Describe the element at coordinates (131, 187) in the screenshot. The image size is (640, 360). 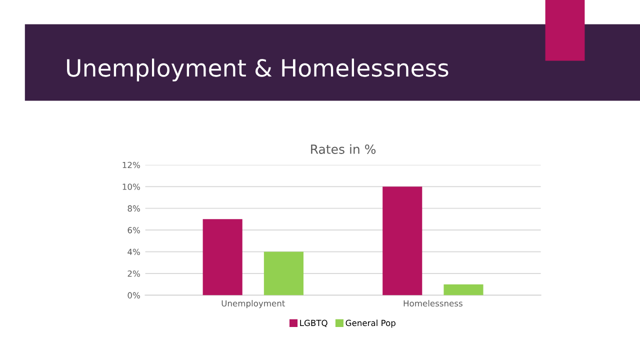
I see `y-tick-label: 10%` at that location.